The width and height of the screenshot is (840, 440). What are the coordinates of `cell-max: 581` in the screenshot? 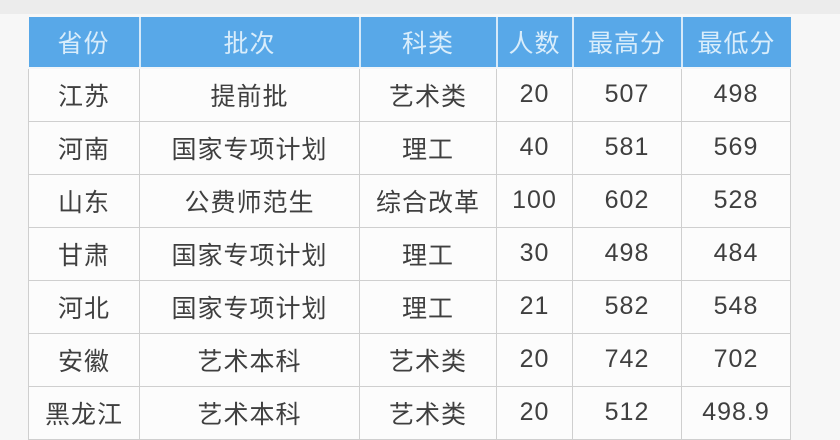 It's located at (627, 147).